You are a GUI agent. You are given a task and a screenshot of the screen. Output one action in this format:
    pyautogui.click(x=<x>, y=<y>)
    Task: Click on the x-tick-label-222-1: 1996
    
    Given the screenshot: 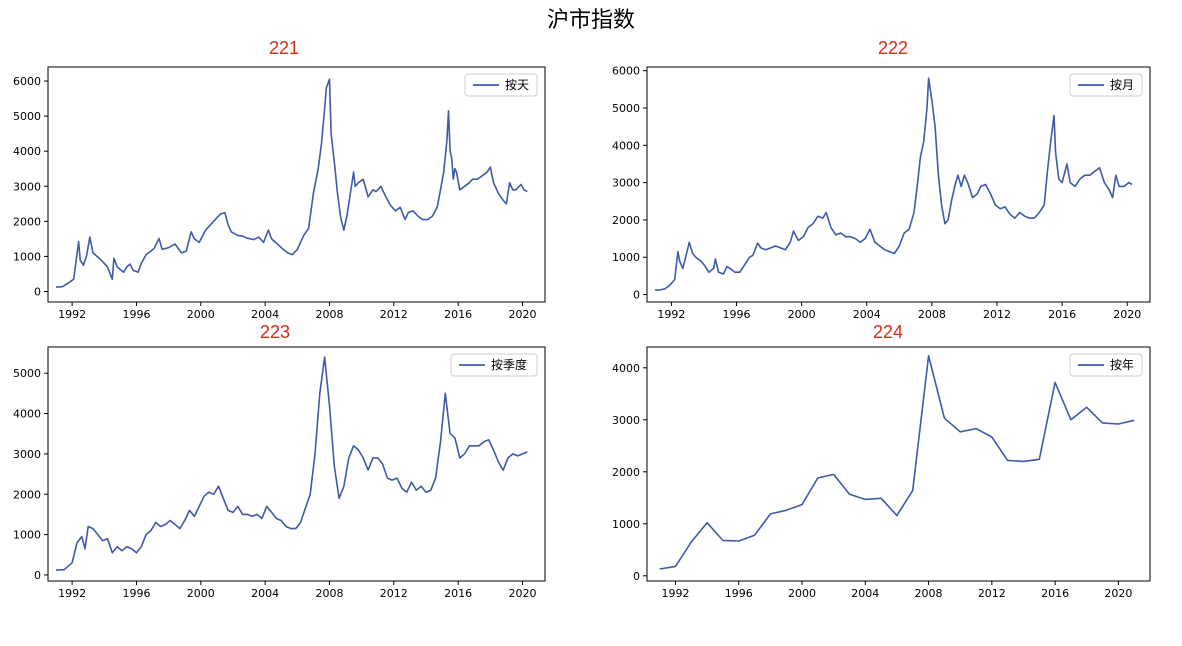 What is the action you would take?
    pyautogui.click(x=737, y=314)
    